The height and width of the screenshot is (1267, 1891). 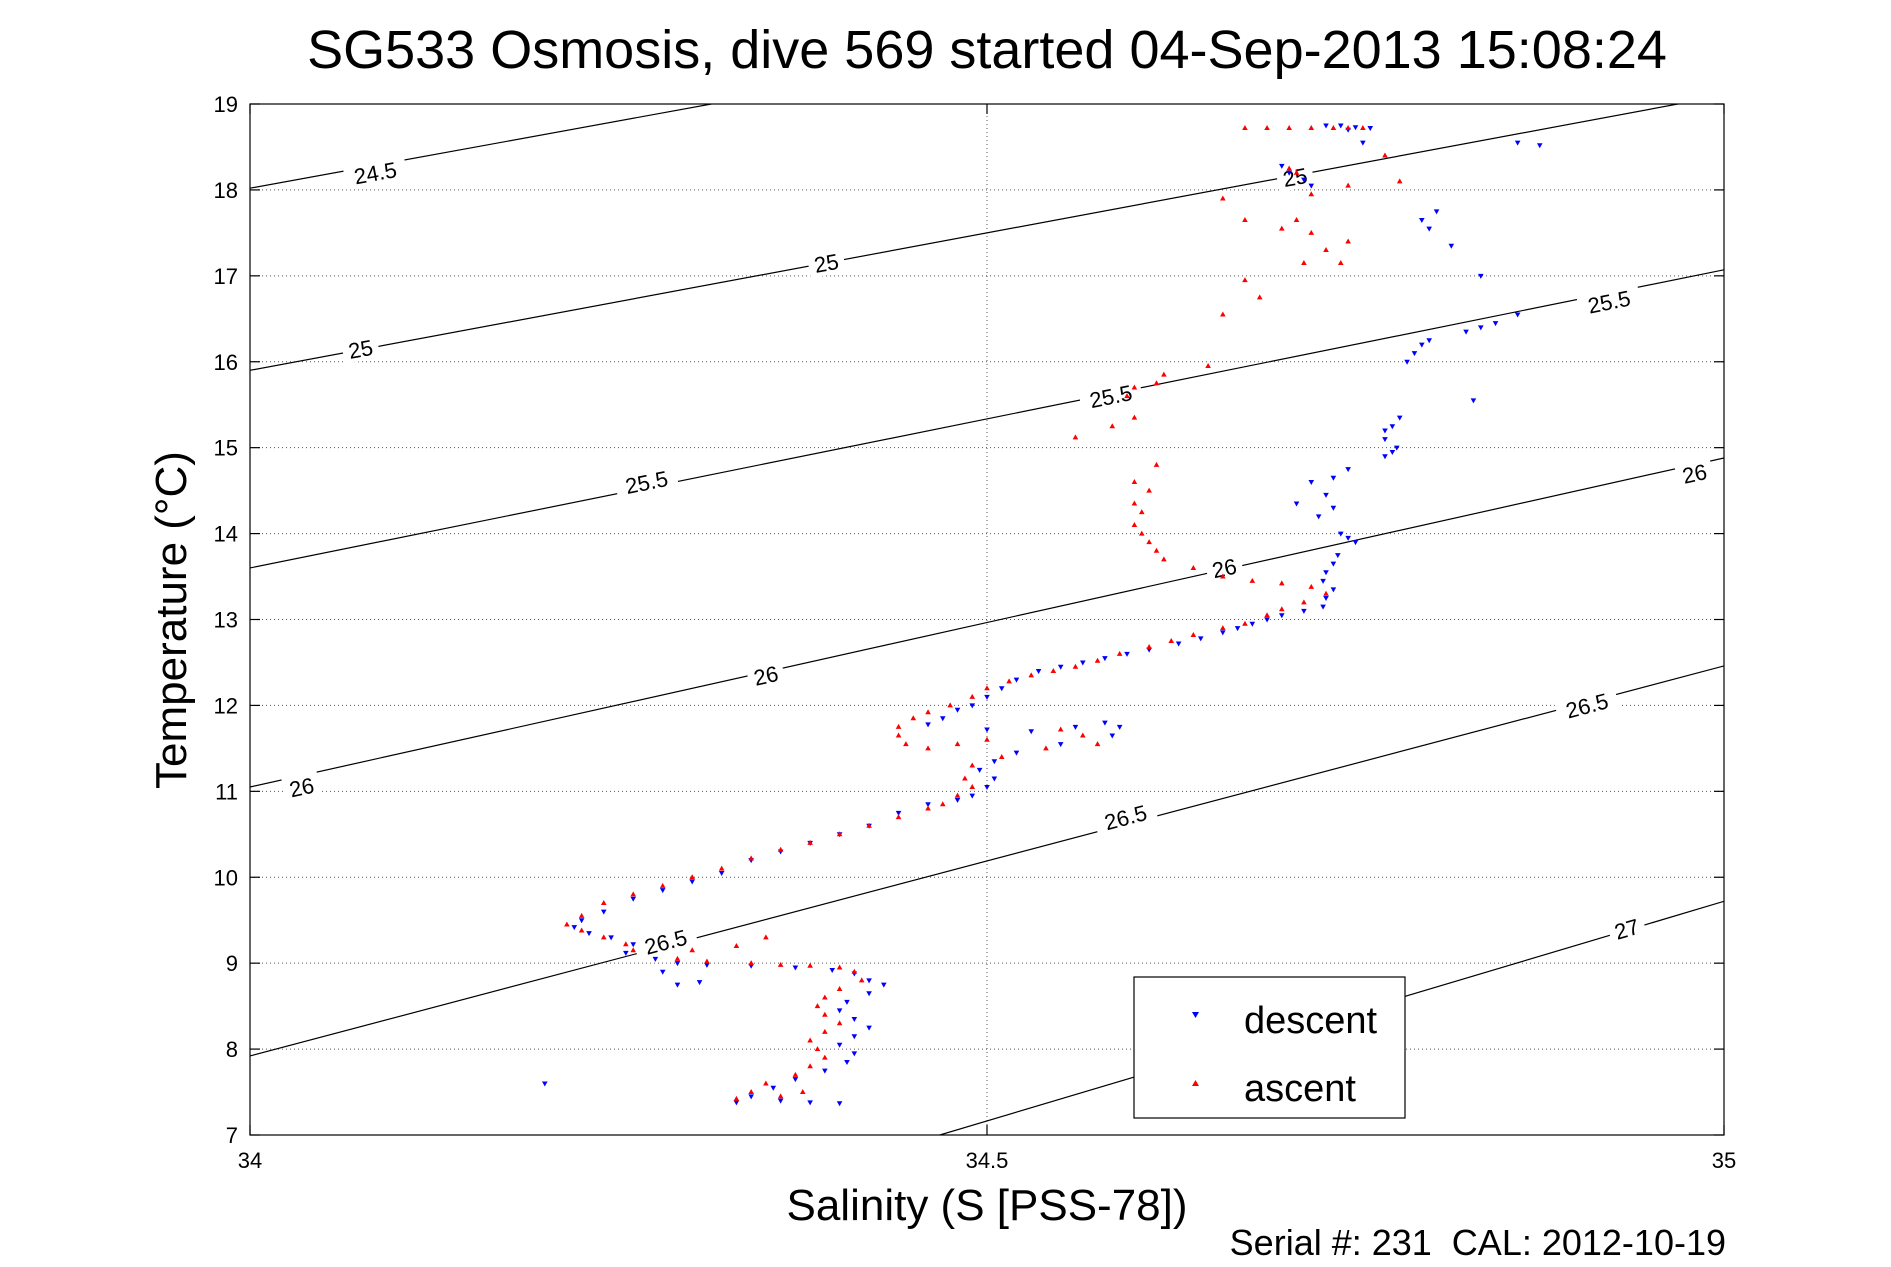 What do you see at coordinates (986, 1205) in the screenshot?
I see `x-axis-label: Salinity (S [PSS-78])` at bounding box center [986, 1205].